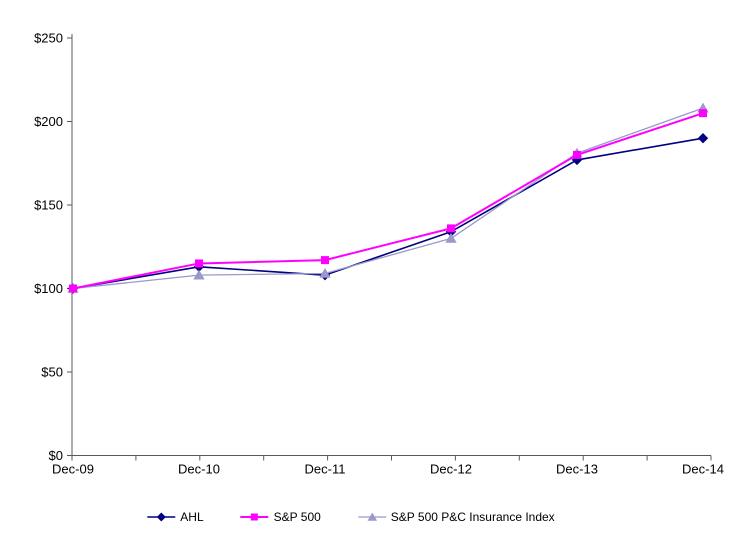 This screenshot has height=547, width=750. What do you see at coordinates (297, 517) in the screenshot?
I see `legend-label-s-p-500: S&P 500` at bounding box center [297, 517].